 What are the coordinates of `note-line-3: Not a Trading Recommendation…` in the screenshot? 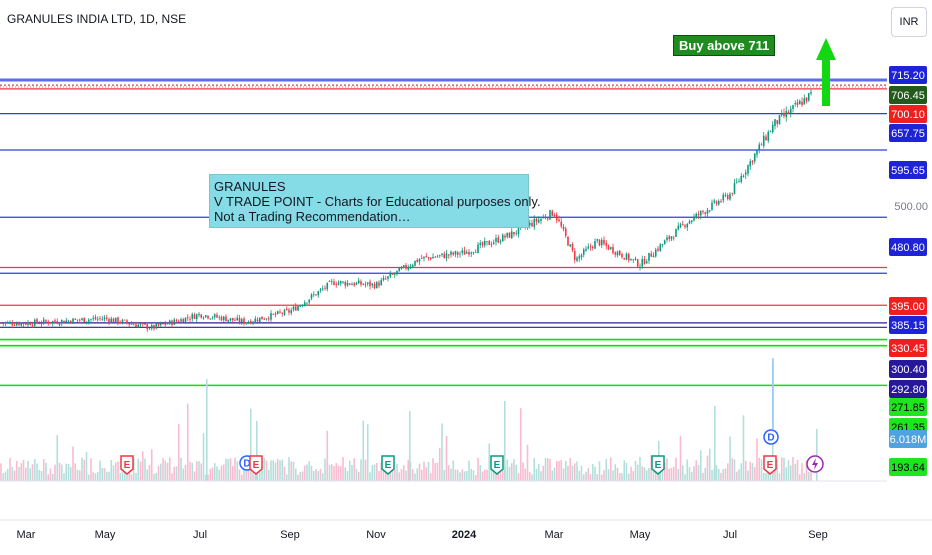 It's located at (312, 216).